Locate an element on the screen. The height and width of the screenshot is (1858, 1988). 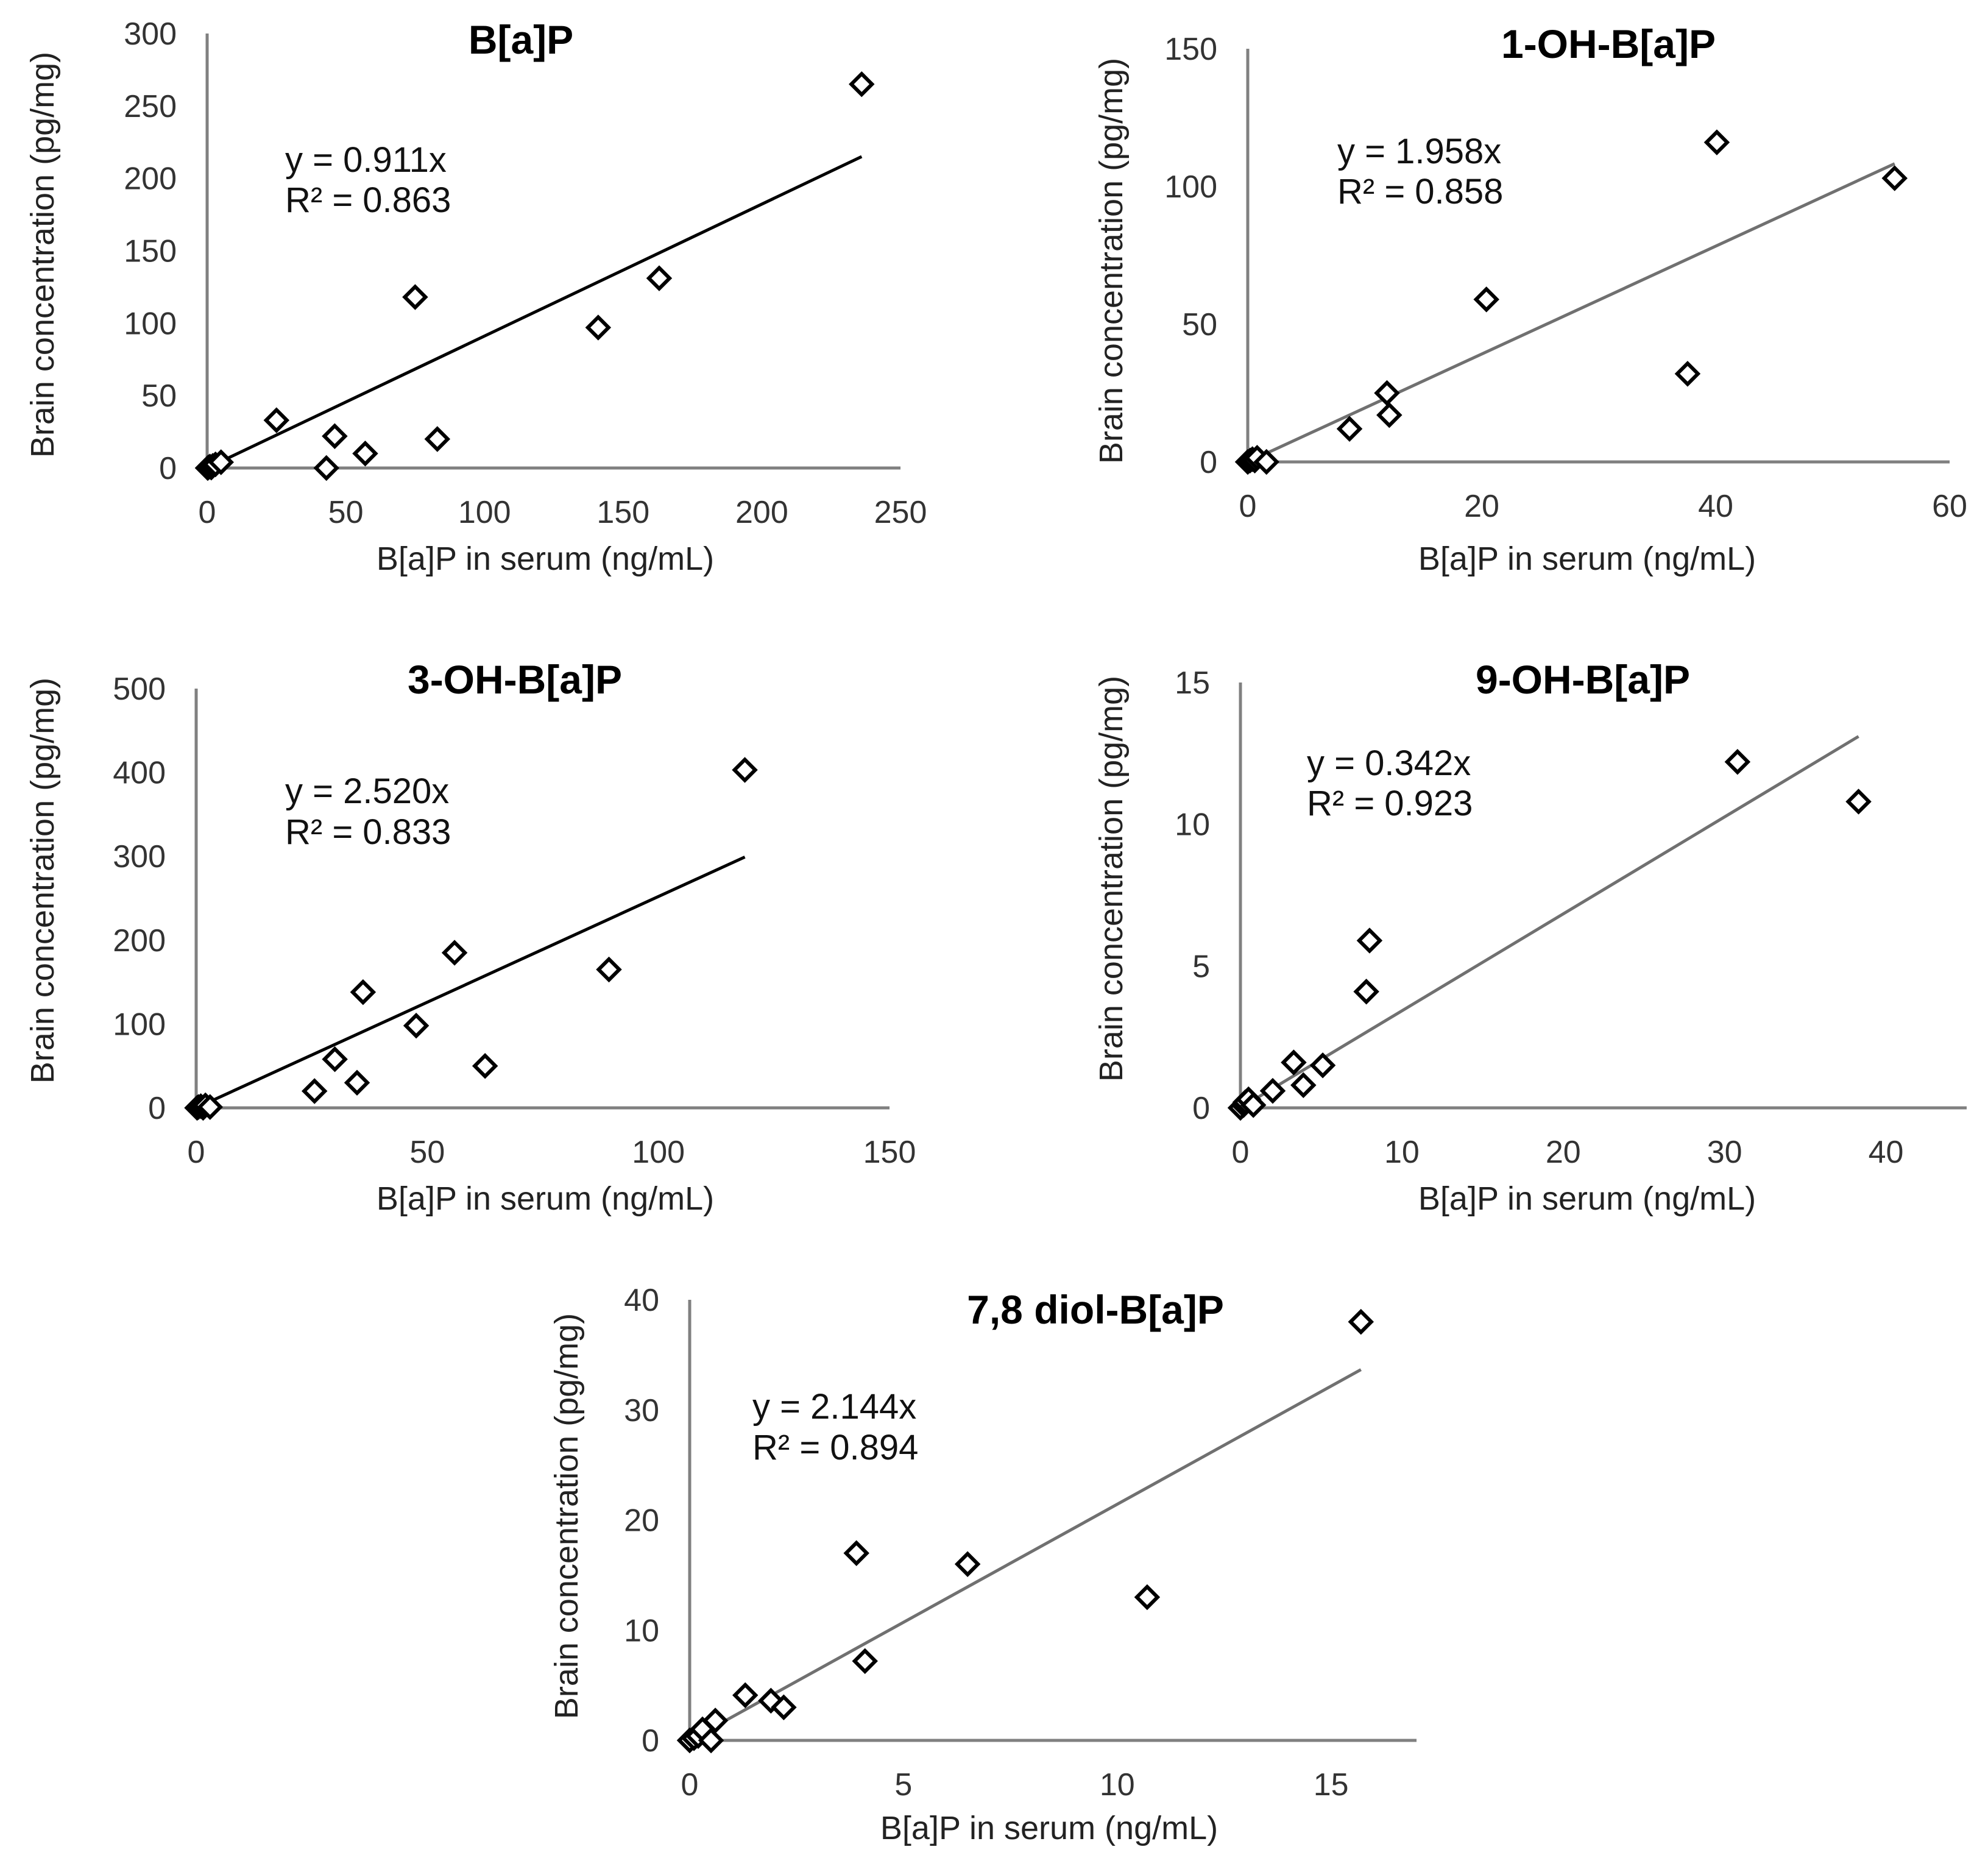
chart-title: 7,8 diol-B[a]P is located at coordinates (1095, 1309).